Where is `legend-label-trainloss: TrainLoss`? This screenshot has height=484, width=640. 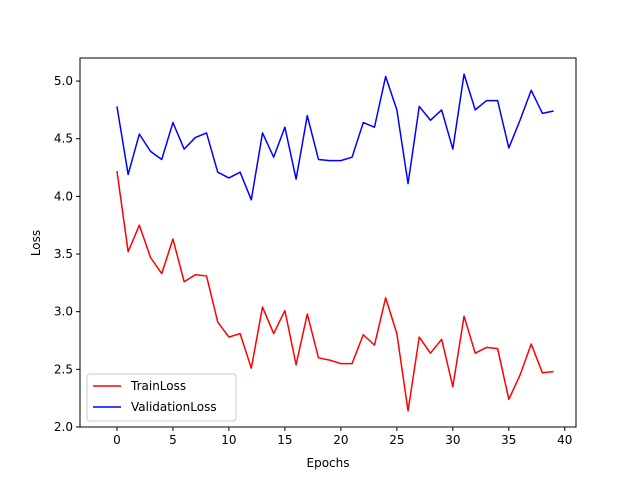
legend-label-trainloss: TrainLoss is located at coordinates (158, 386).